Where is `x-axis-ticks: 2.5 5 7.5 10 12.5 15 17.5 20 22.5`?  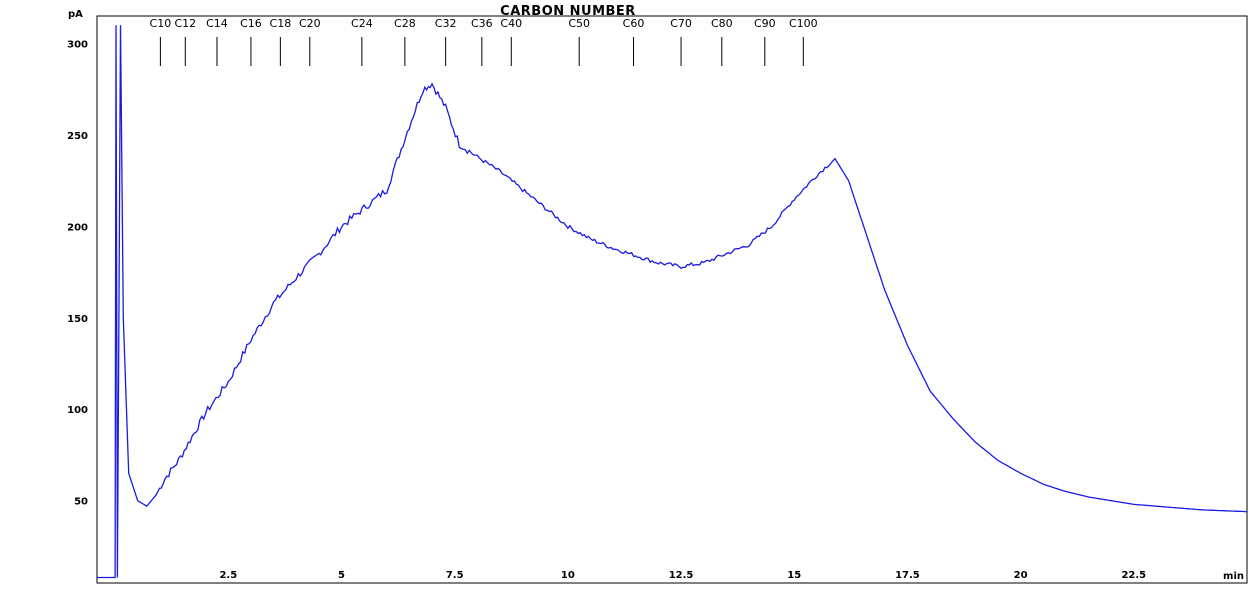
x-axis-ticks: 2.5 5 7.5 10 12.5 15 17.5 20 22.5 is located at coordinates (682, 575).